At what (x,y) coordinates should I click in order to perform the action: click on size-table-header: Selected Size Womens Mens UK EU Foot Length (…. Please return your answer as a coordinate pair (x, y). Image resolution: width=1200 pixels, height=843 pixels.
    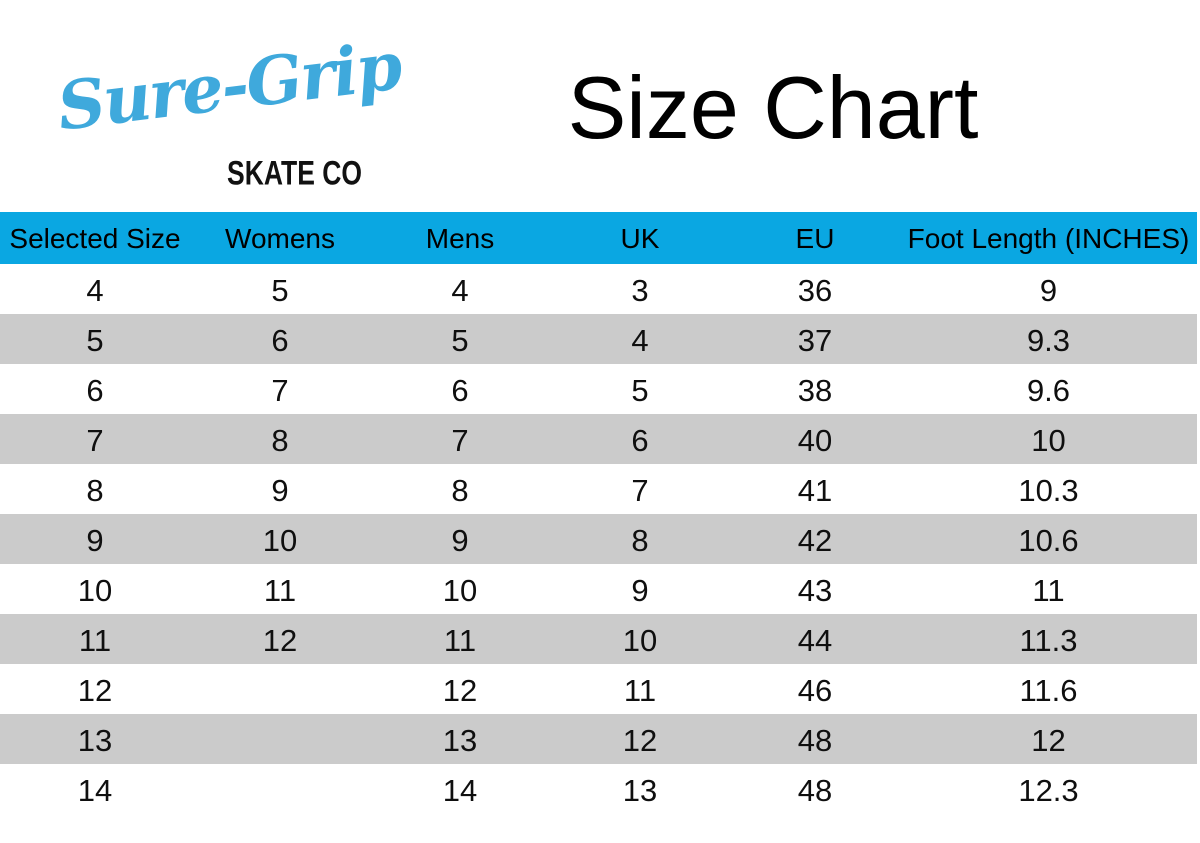
    Looking at the image, I should click on (598, 238).